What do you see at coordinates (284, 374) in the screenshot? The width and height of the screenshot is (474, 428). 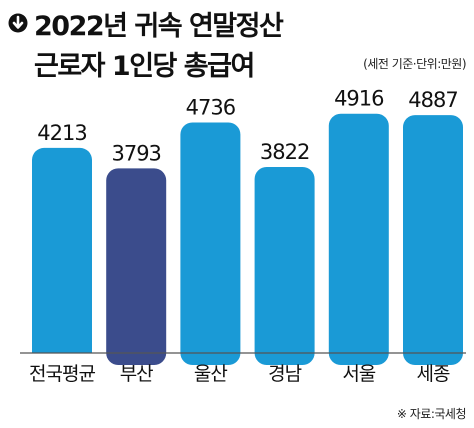 I see `category-label-경남: 경남` at bounding box center [284, 374].